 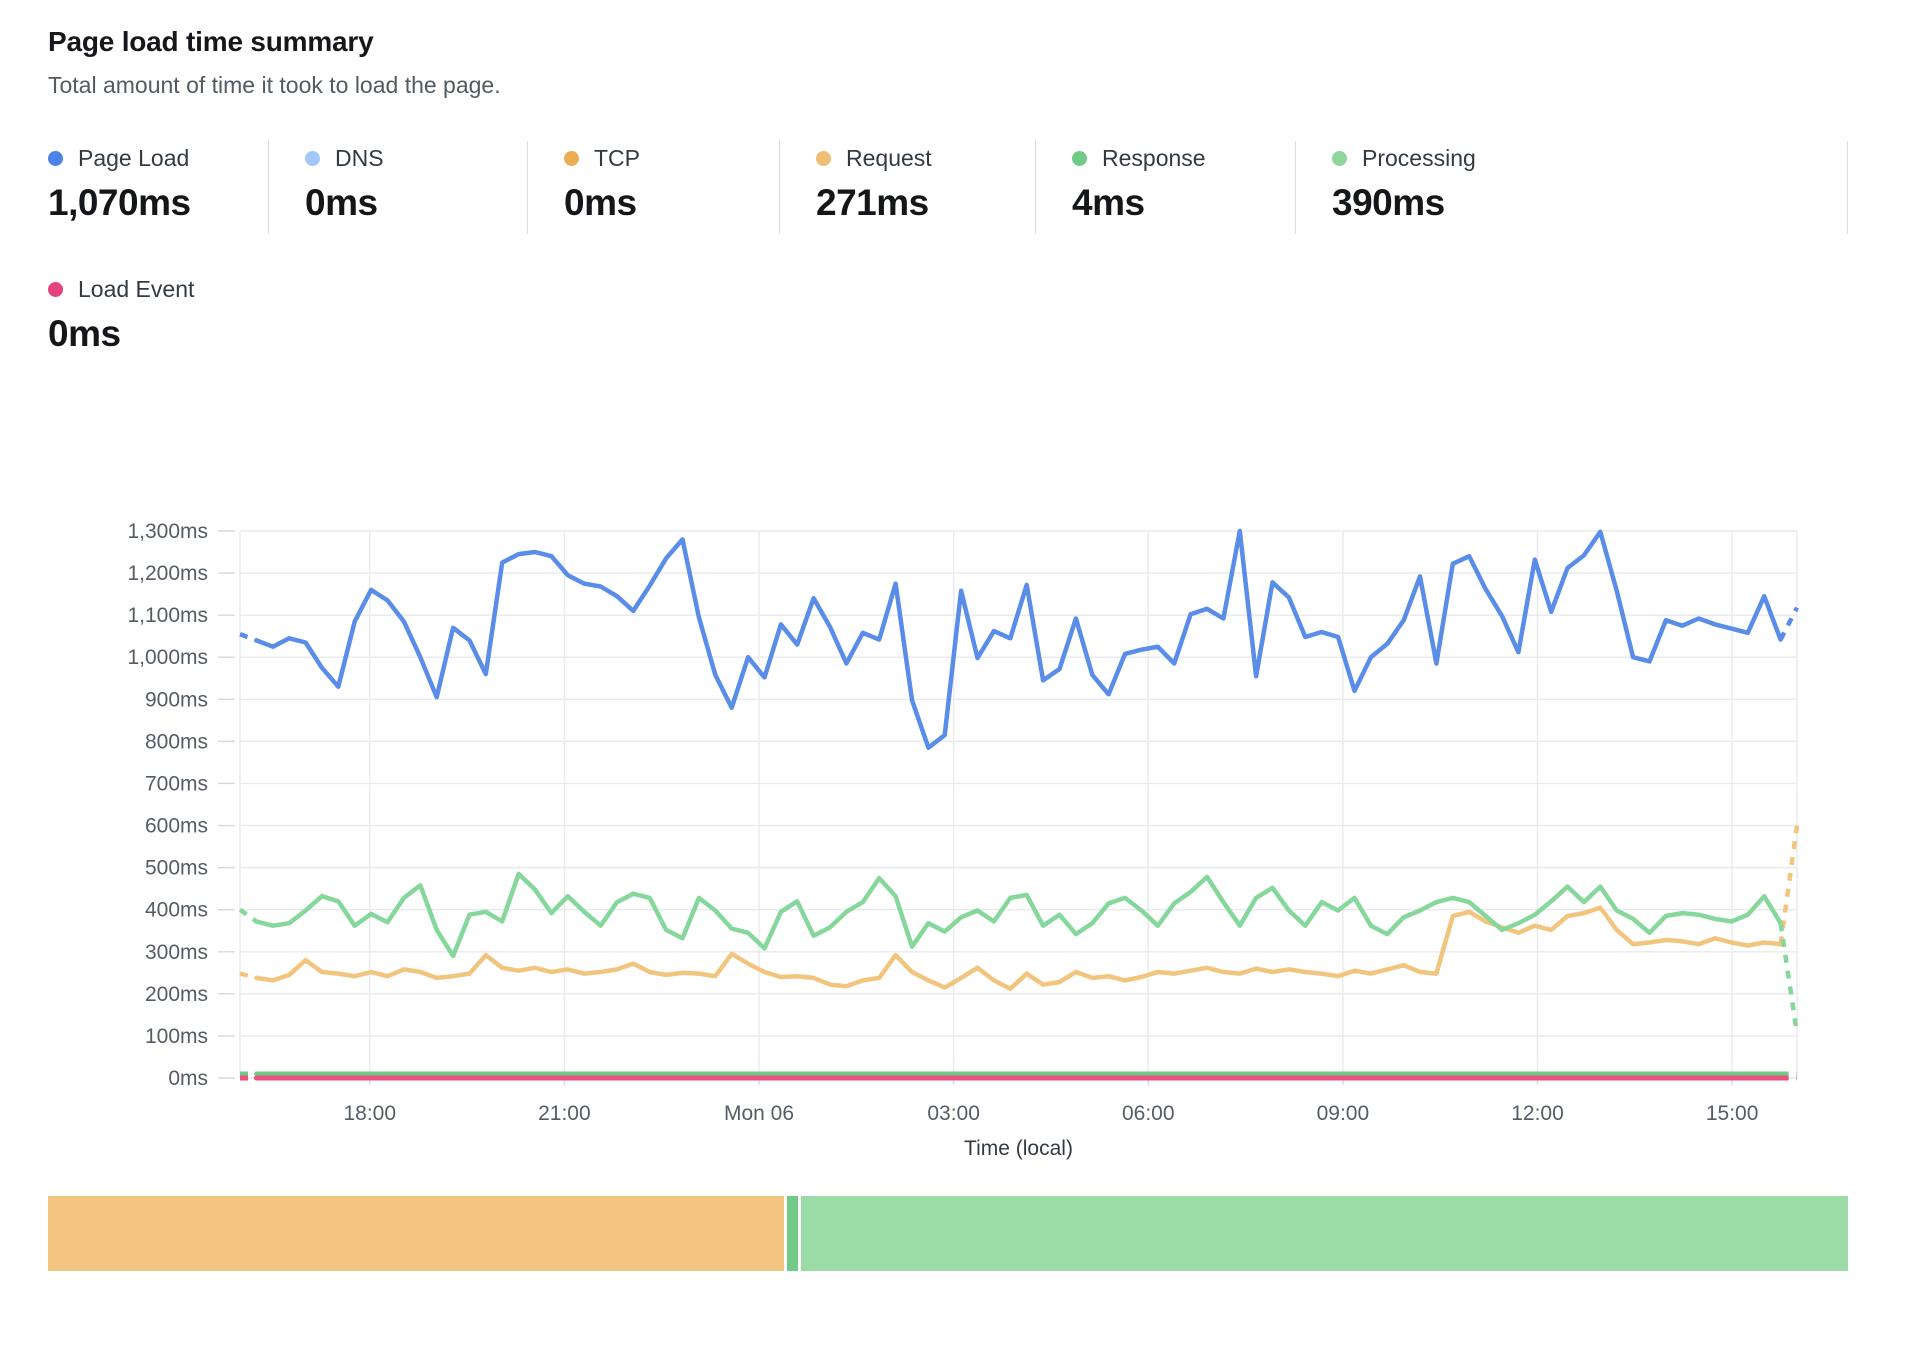 I want to click on metric-page-load: Page Load 1,070ms, so click(x=158, y=187).